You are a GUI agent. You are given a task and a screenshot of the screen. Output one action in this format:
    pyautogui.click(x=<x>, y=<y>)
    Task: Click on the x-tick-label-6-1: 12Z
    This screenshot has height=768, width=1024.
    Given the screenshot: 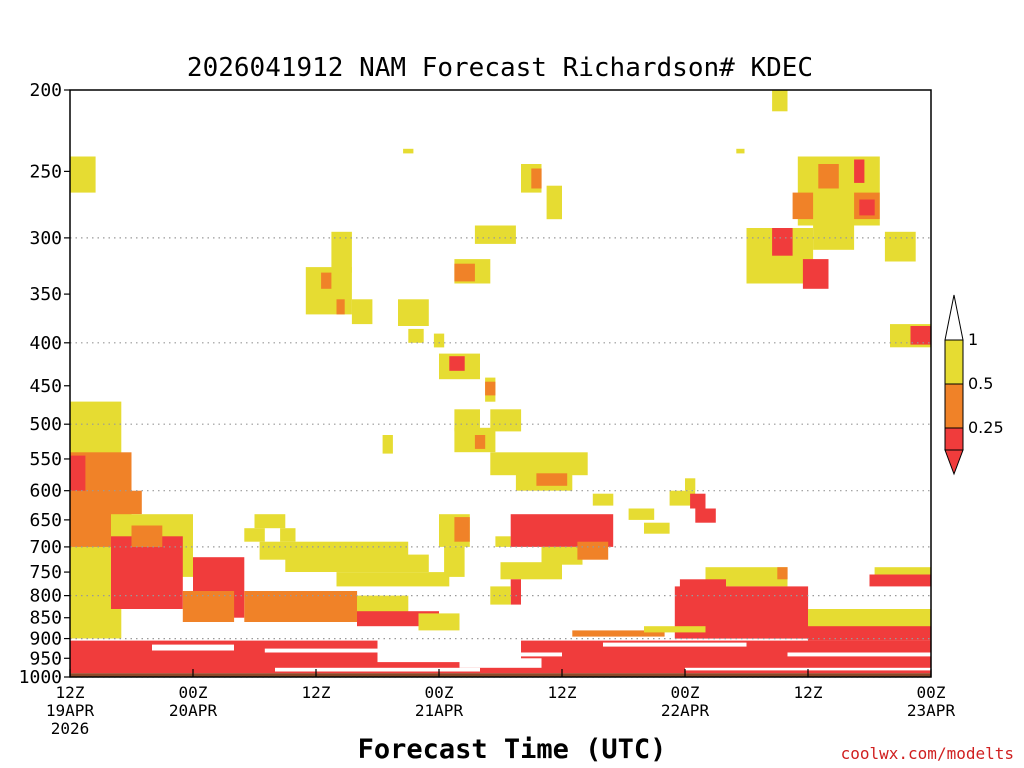 What is the action you would take?
    pyautogui.click(x=808, y=692)
    